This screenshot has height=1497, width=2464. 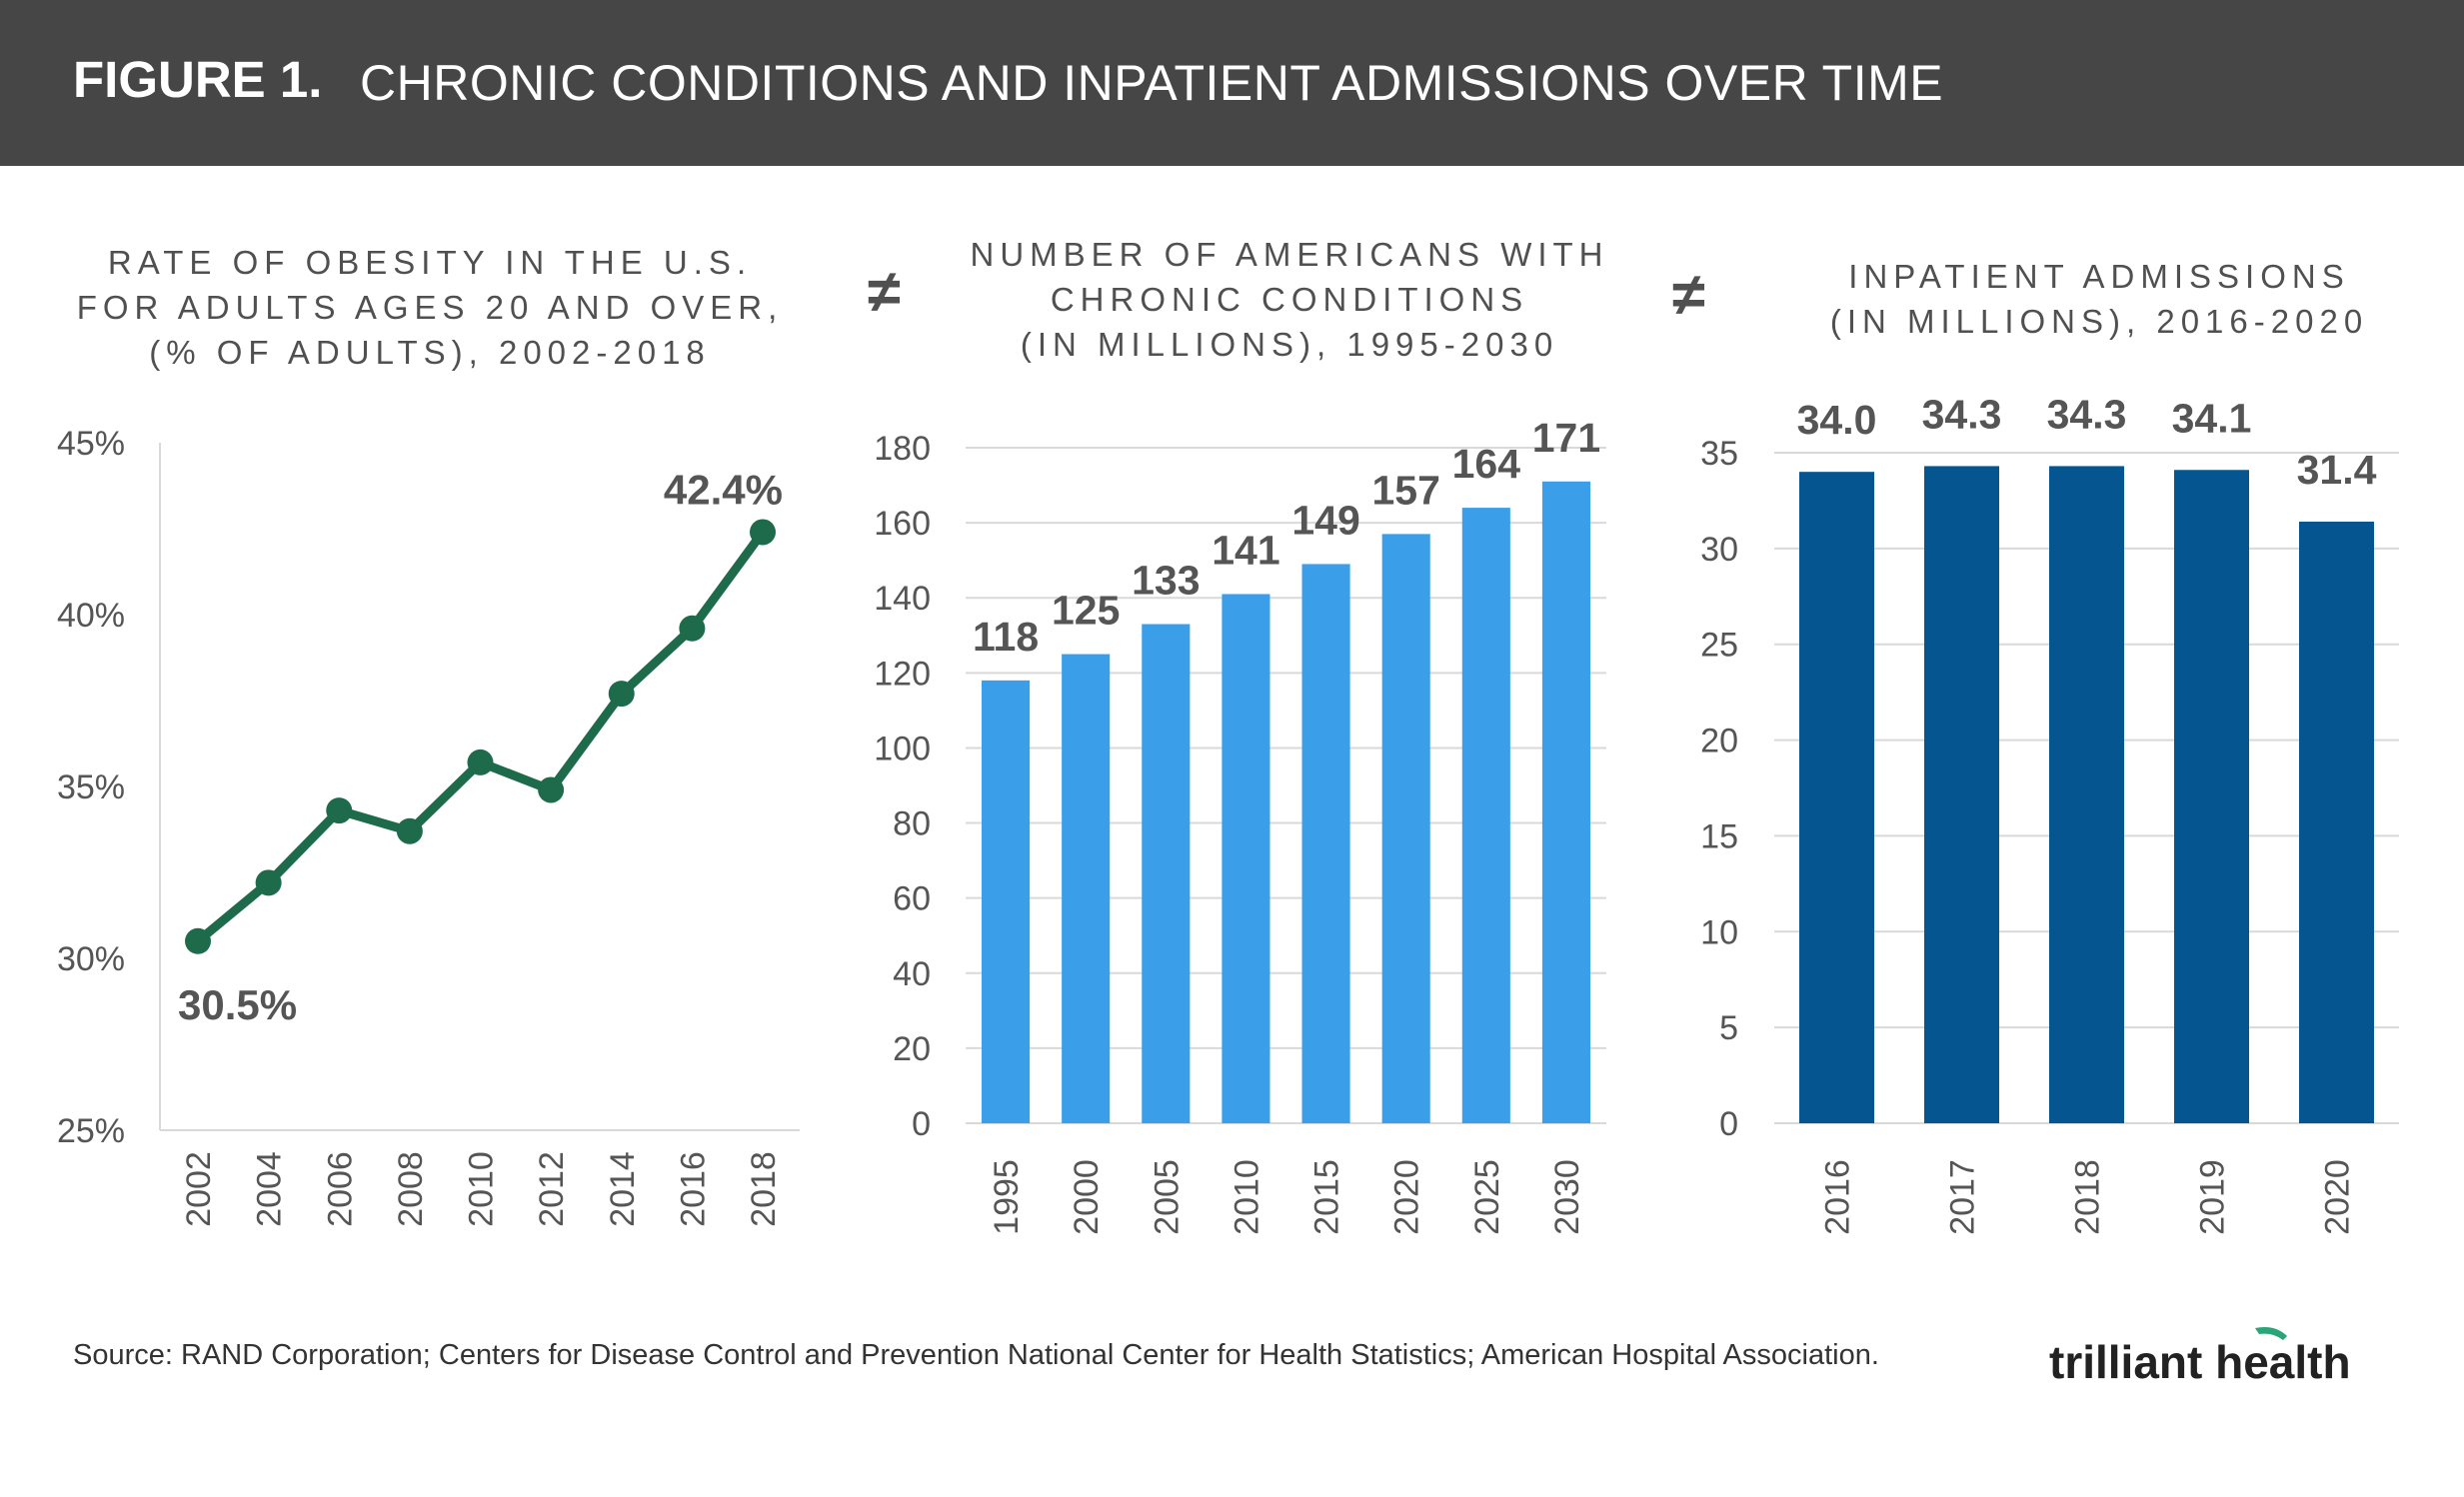 I want to click on y-tick-label: 160, so click(x=902, y=524).